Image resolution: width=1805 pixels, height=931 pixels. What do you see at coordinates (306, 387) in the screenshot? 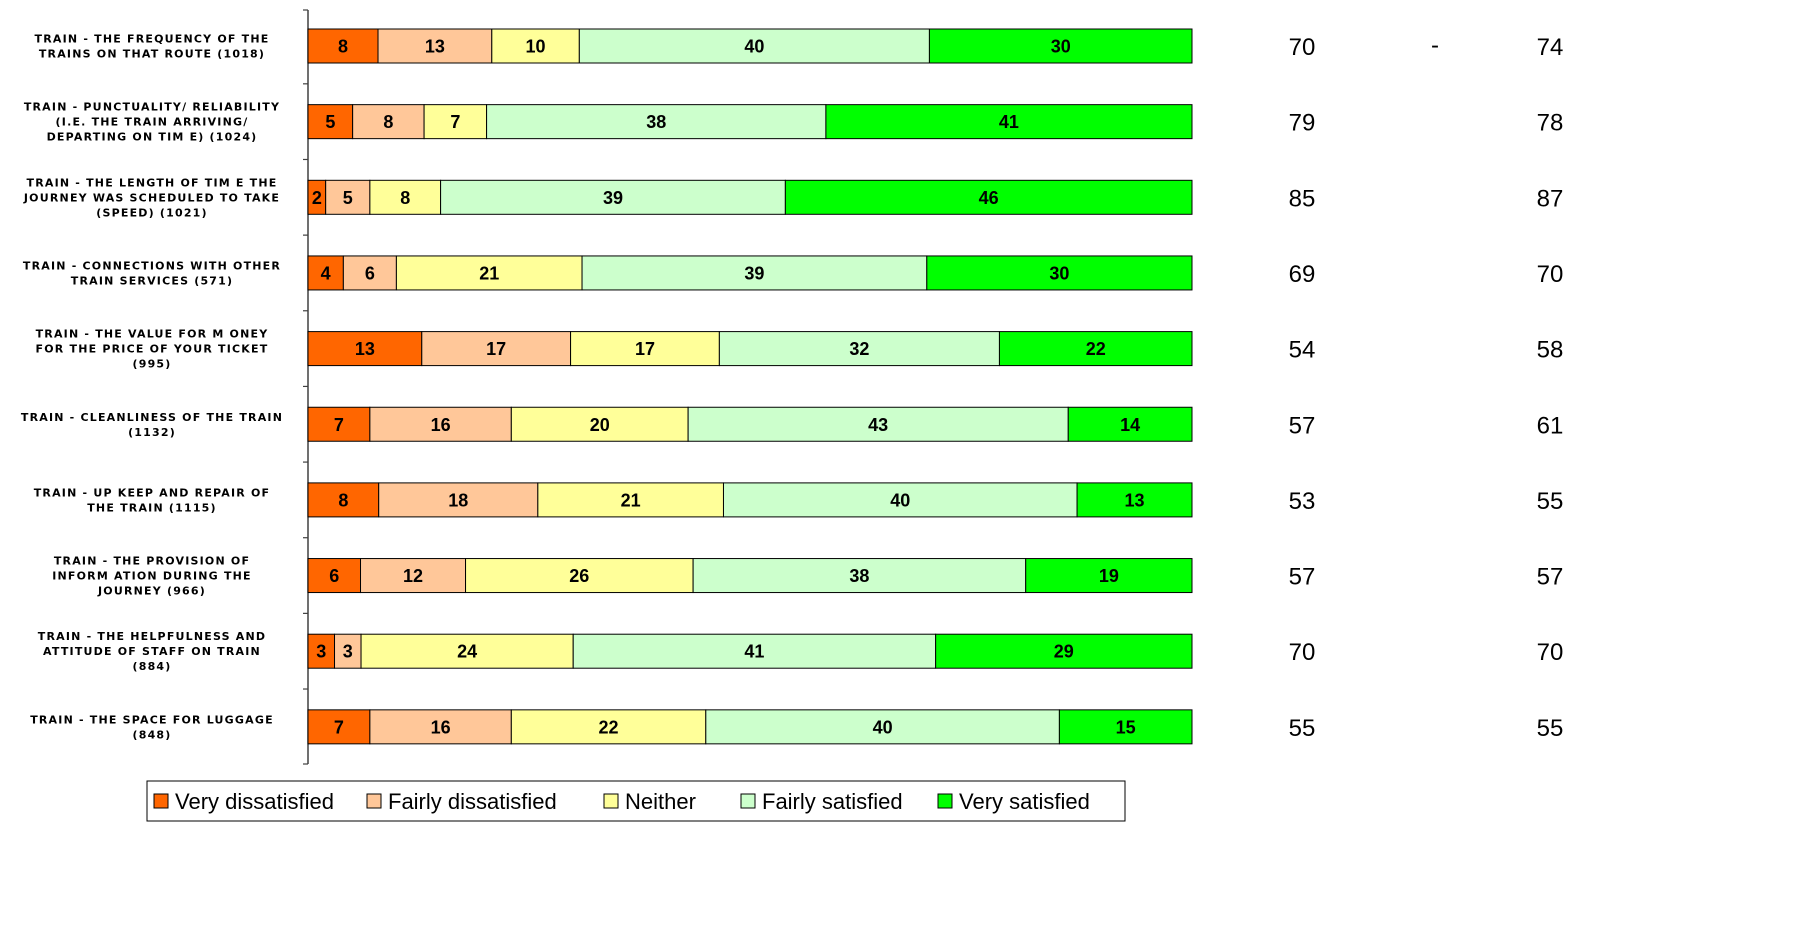
I see `category-axis` at bounding box center [306, 387].